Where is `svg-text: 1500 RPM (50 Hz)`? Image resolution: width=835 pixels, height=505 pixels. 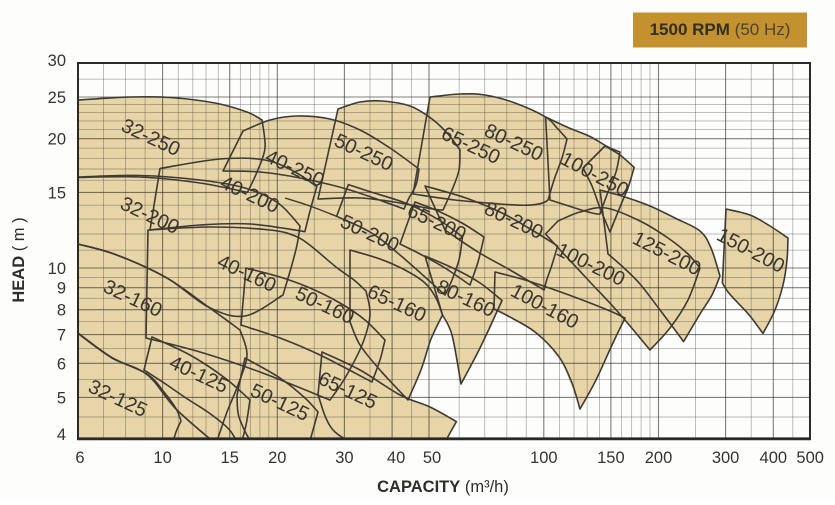
svg-text: 1500 RPM (50 Hz) is located at coordinates (720, 29).